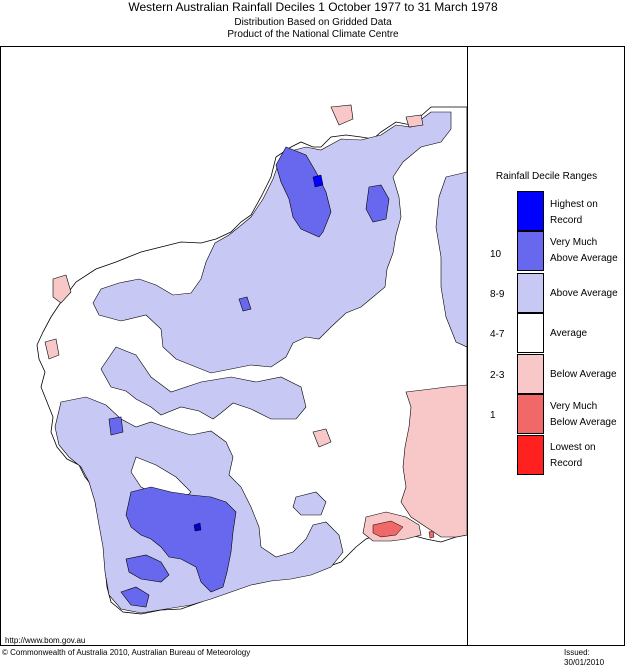  Describe the element at coordinates (309, 503) in the screenshot. I see `above-average-east-patch` at that location.